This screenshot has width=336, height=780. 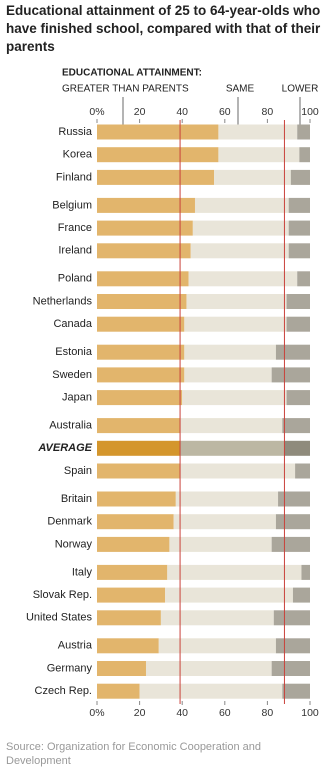 What do you see at coordinates (75, 132) in the screenshot?
I see `category-label: Russia` at bounding box center [75, 132].